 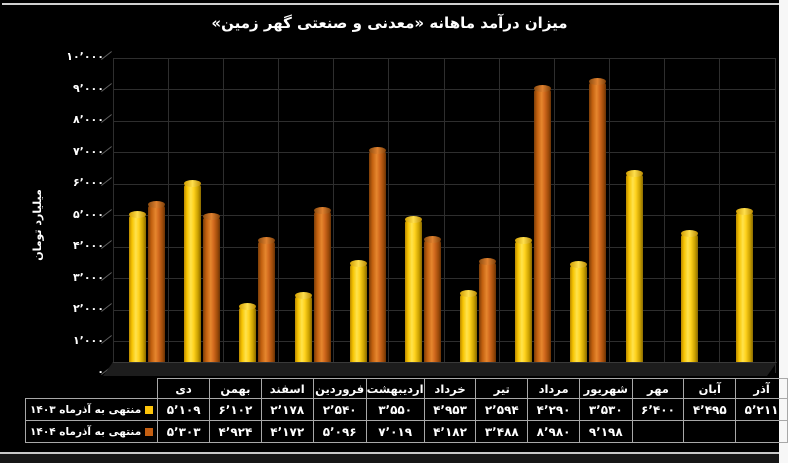 I want to click on legend-entry: منتهی به آذرماه ۱۴۰۳, so click(x=92, y=409).